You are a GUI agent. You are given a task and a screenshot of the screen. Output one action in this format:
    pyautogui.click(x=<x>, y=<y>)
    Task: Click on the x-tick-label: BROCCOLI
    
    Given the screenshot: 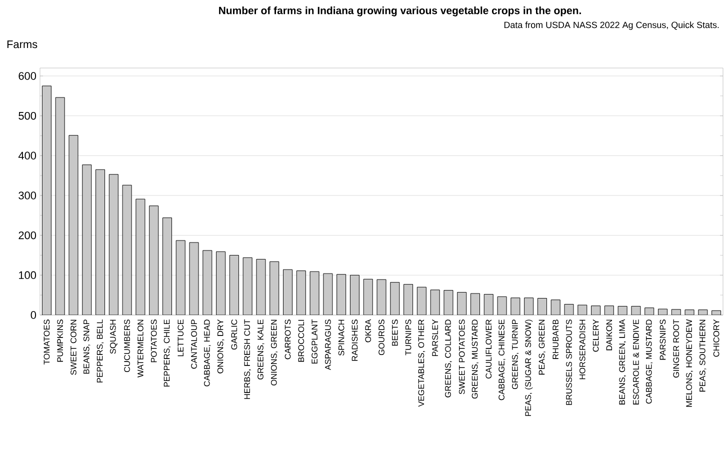 What is the action you would take?
    pyautogui.click(x=301, y=341)
    